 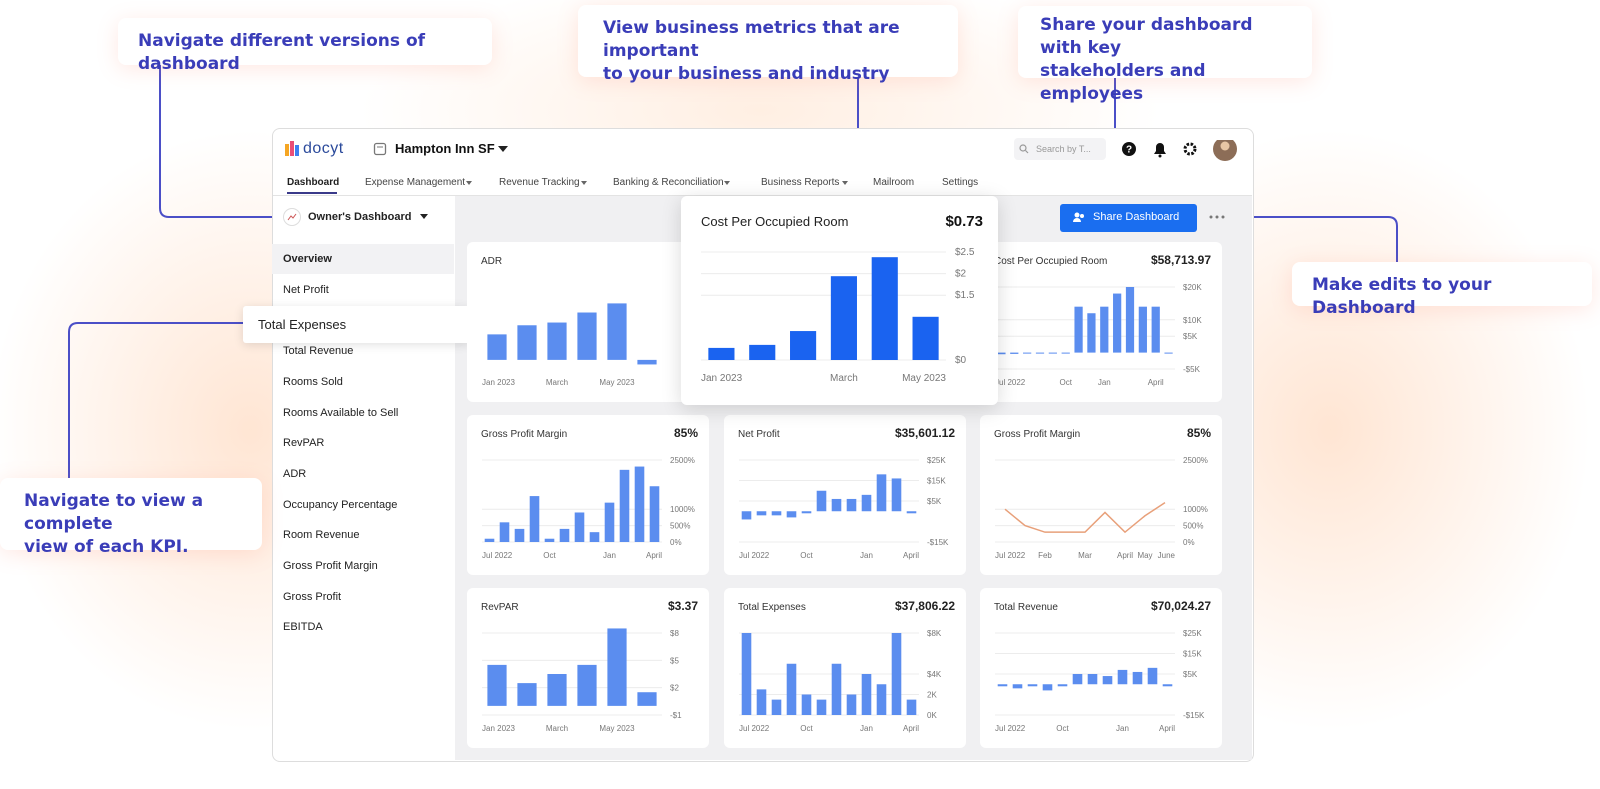 What do you see at coordinates (313, 382) in the screenshot?
I see `sidebar-item: Rooms Sold` at bounding box center [313, 382].